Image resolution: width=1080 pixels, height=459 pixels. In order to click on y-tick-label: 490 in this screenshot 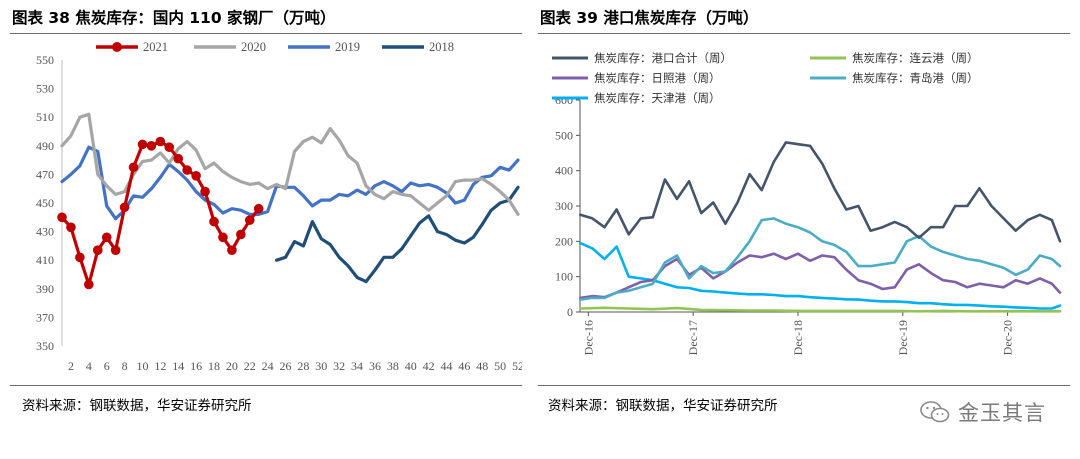, I will do `click(45, 146)`.